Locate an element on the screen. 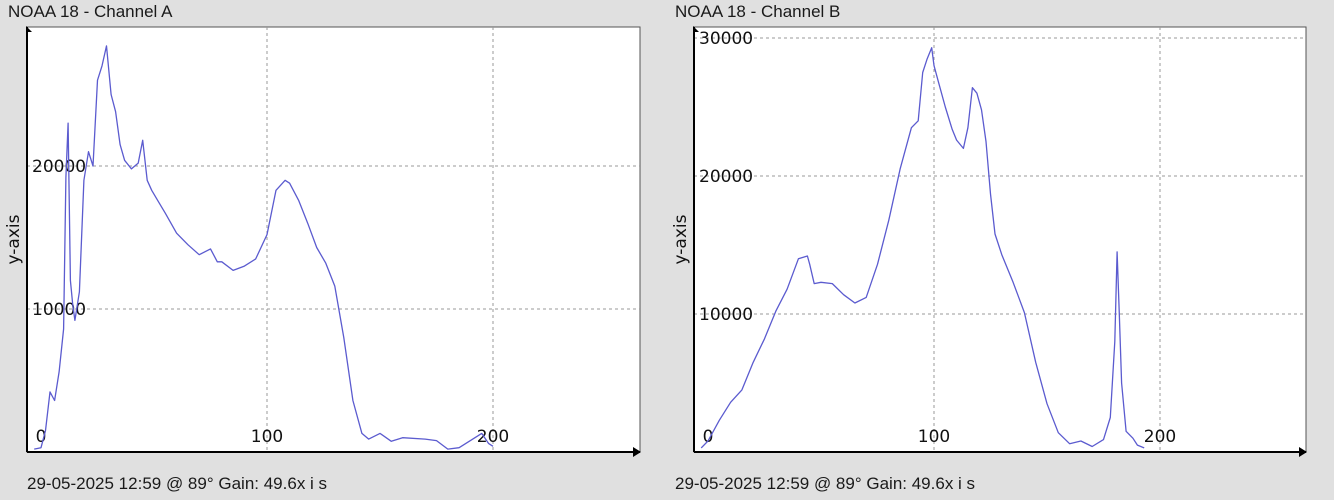 This screenshot has width=1334, height=500. channel-b-y-tick-label-20000: 20000 is located at coordinates (726, 177).